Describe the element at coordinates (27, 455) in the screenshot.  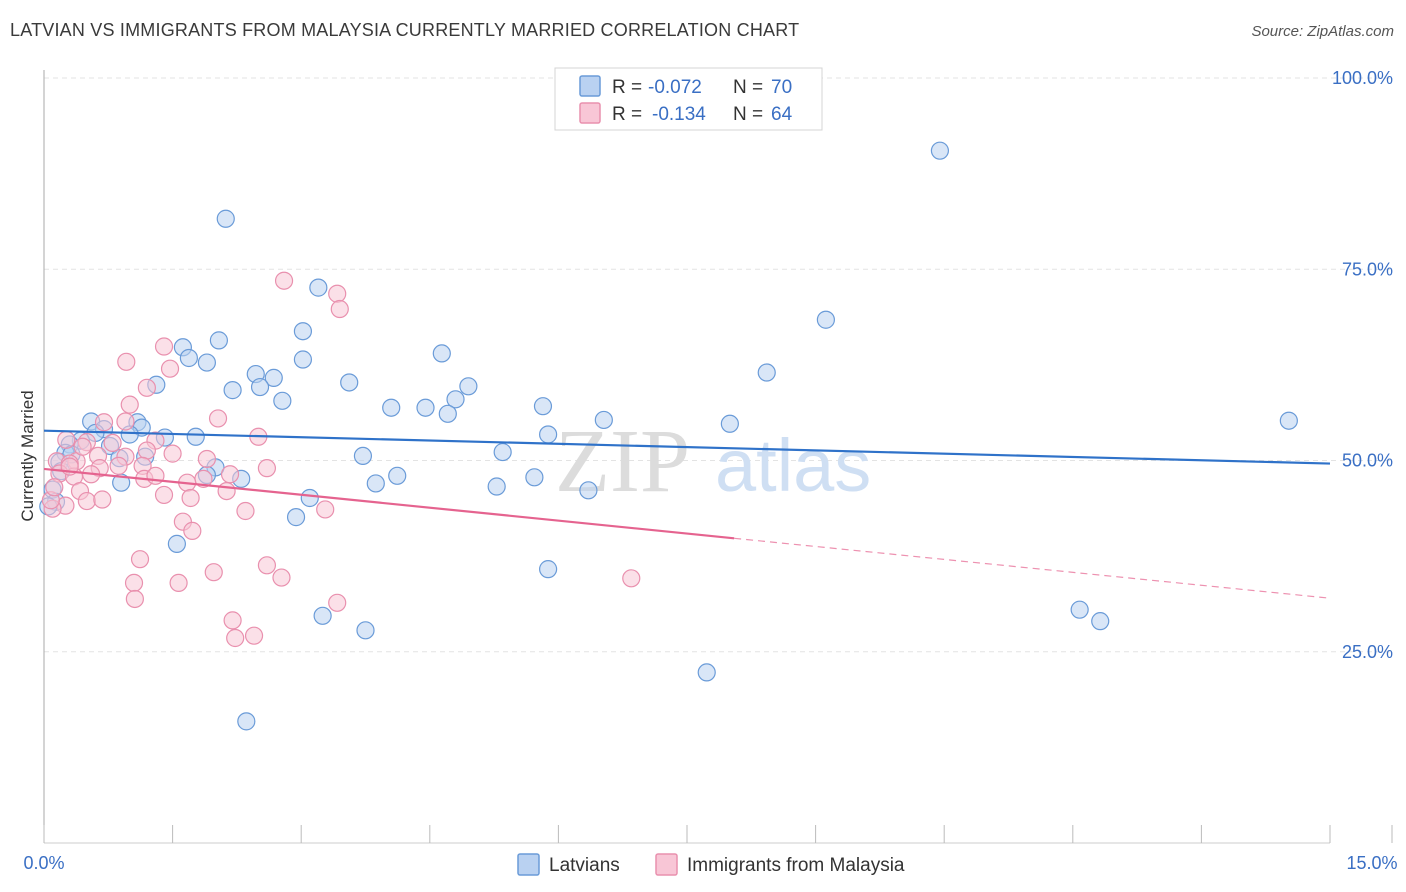
I see `y-axis-label: Currently Married` at that location.